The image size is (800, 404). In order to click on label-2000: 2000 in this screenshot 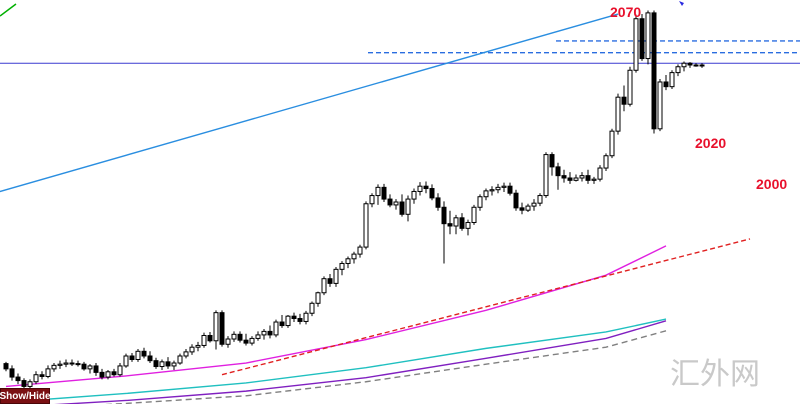, I will do `click(771, 184)`.